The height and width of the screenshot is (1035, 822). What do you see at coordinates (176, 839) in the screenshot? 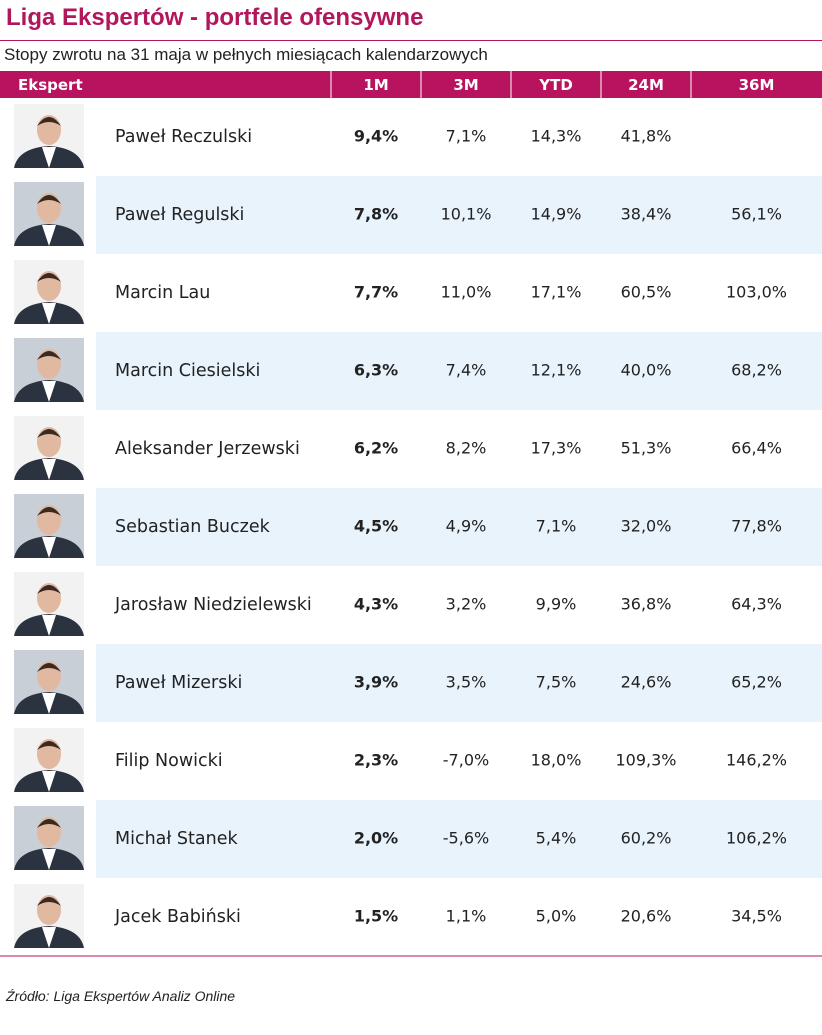
I see `expert-name: Michał Stanek` at bounding box center [176, 839].